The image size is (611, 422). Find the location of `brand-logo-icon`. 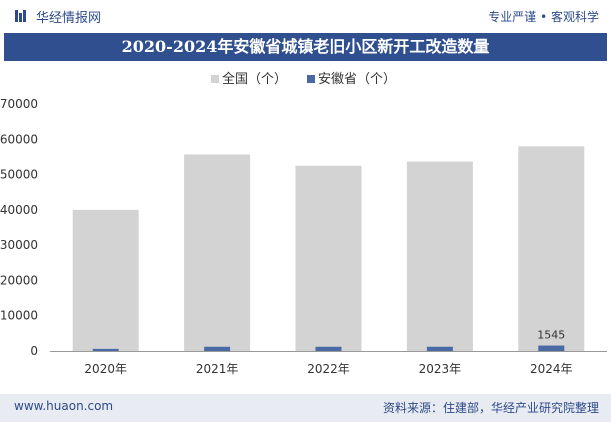

brand-logo-icon is located at coordinates (20, 16).